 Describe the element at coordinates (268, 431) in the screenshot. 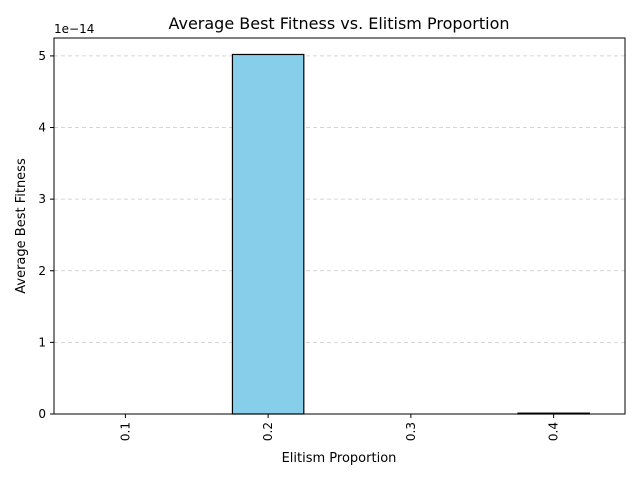

I see `x-tick-label: 0.2` at that location.